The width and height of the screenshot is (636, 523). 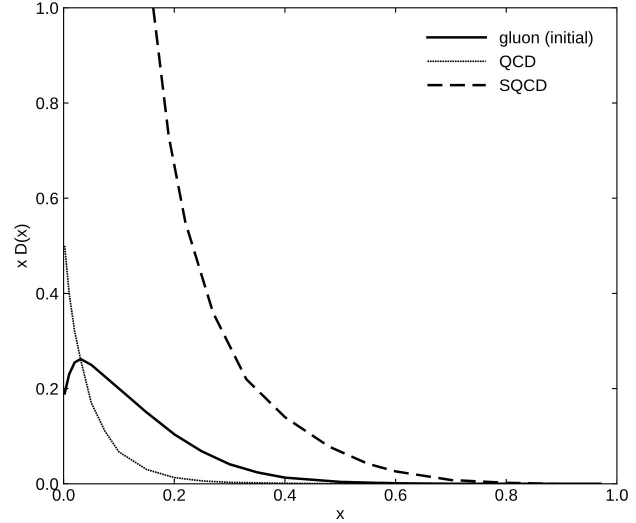 What do you see at coordinates (523, 86) in the screenshot?
I see `legend-label: SQCD` at bounding box center [523, 86].